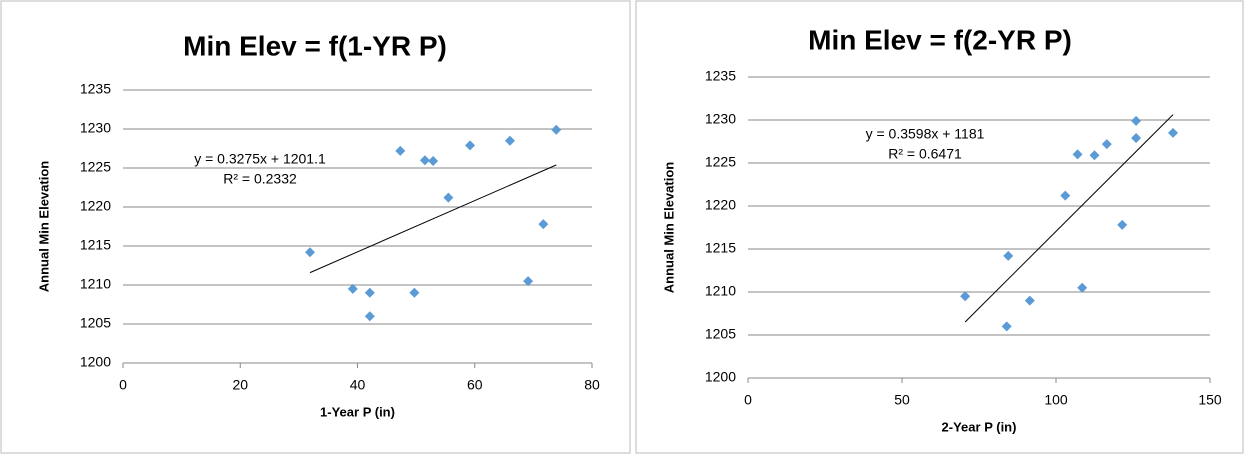  What do you see at coordinates (240, 385) in the screenshot?
I see `x-tick-label: 20` at bounding box center [240, 385].